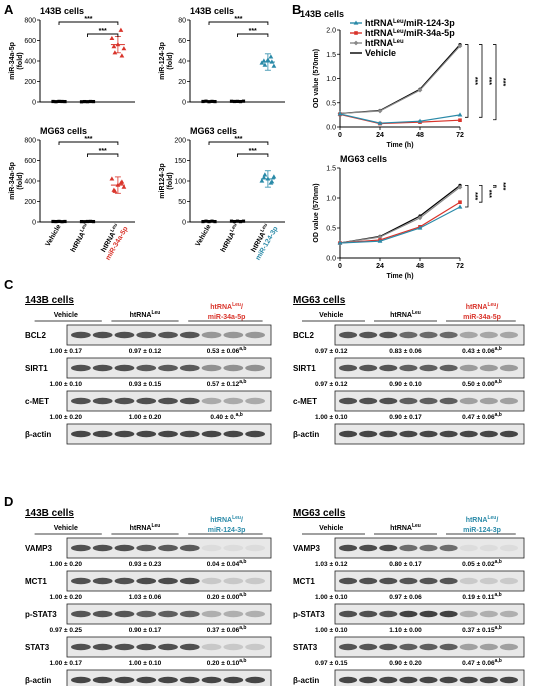 This screenshot has width=536, height=691. What do you see at coordinates (227, 596) in the screenshot?
I see `quant-value: 0.20 ± 0.00a,b` at bounding box center [227, 596].